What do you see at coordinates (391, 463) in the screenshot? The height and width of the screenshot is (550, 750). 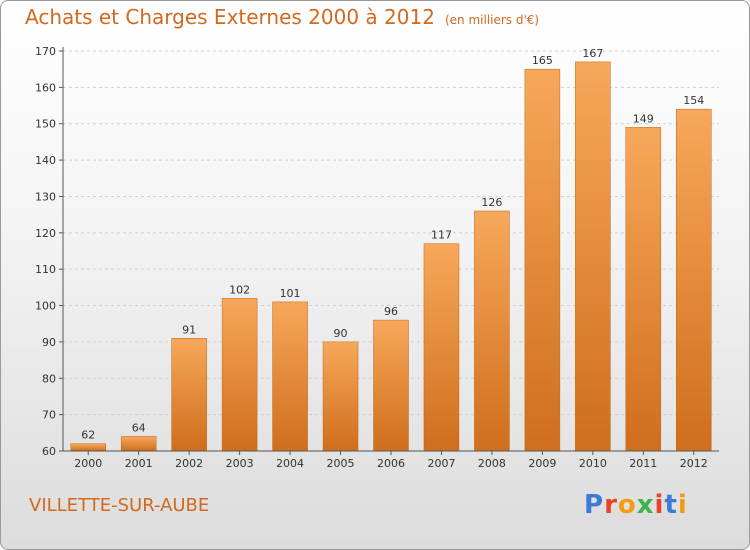 I see `x-tick-label: 2006` at bounding box center [391, 463].